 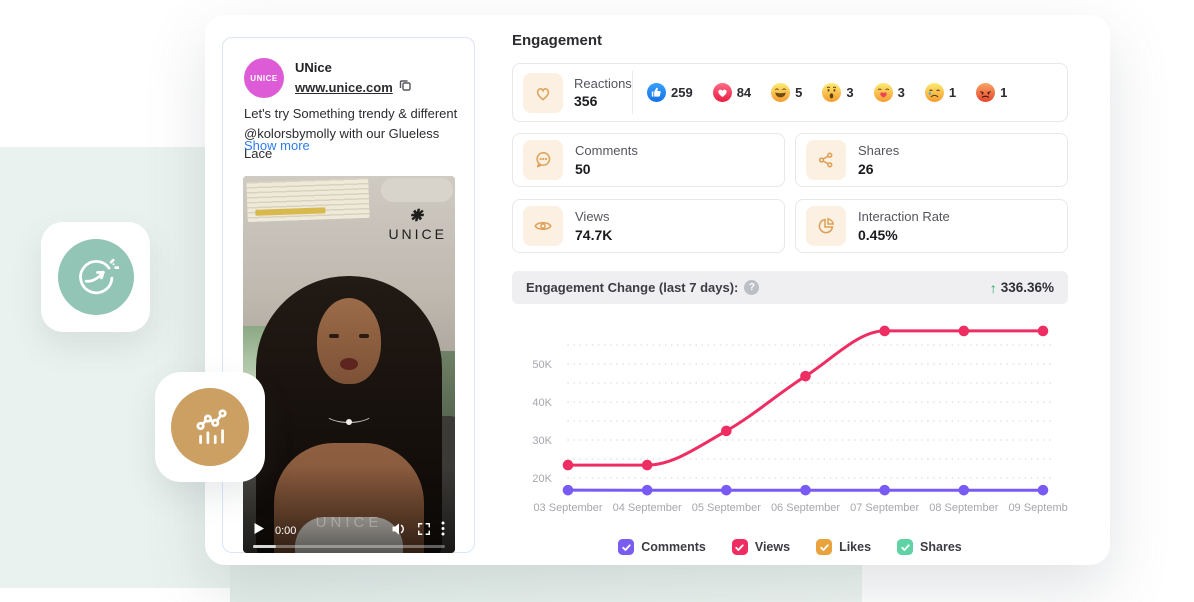 I want to click on author-name: UNice, so click(x=313, y=67).